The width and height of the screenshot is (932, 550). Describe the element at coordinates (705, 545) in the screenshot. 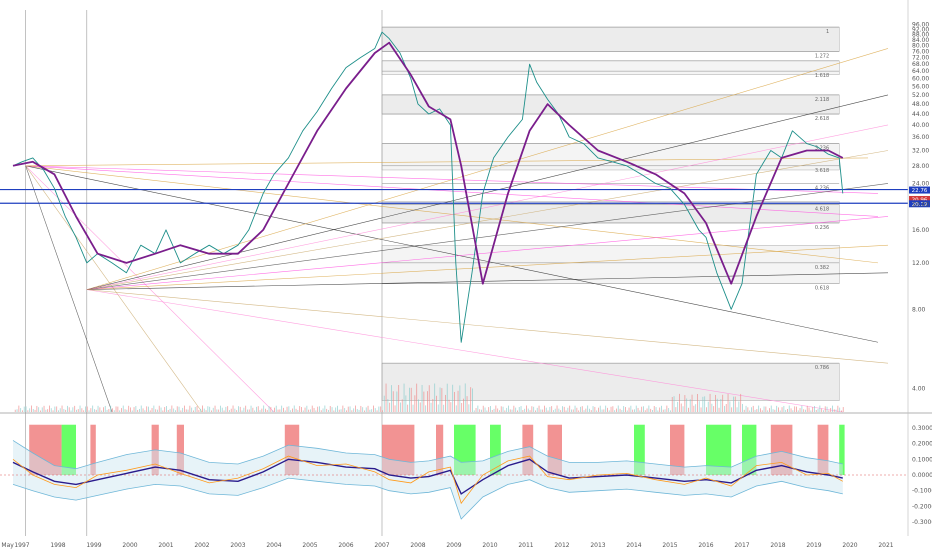

I see `x-axis-tick: 2016` at that location.